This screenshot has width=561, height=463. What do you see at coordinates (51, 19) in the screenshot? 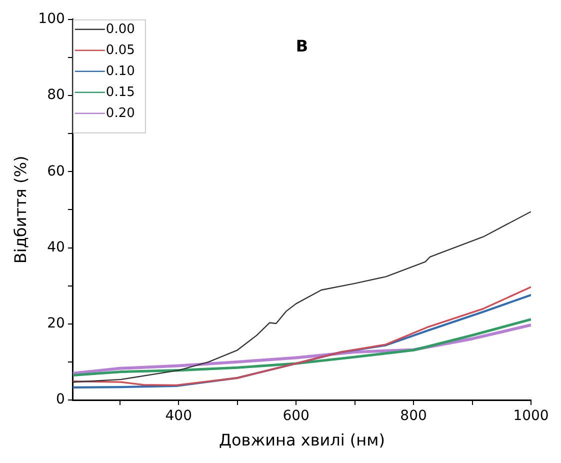
I see `y-tick-label: 100` at bounding box center [51, 19].